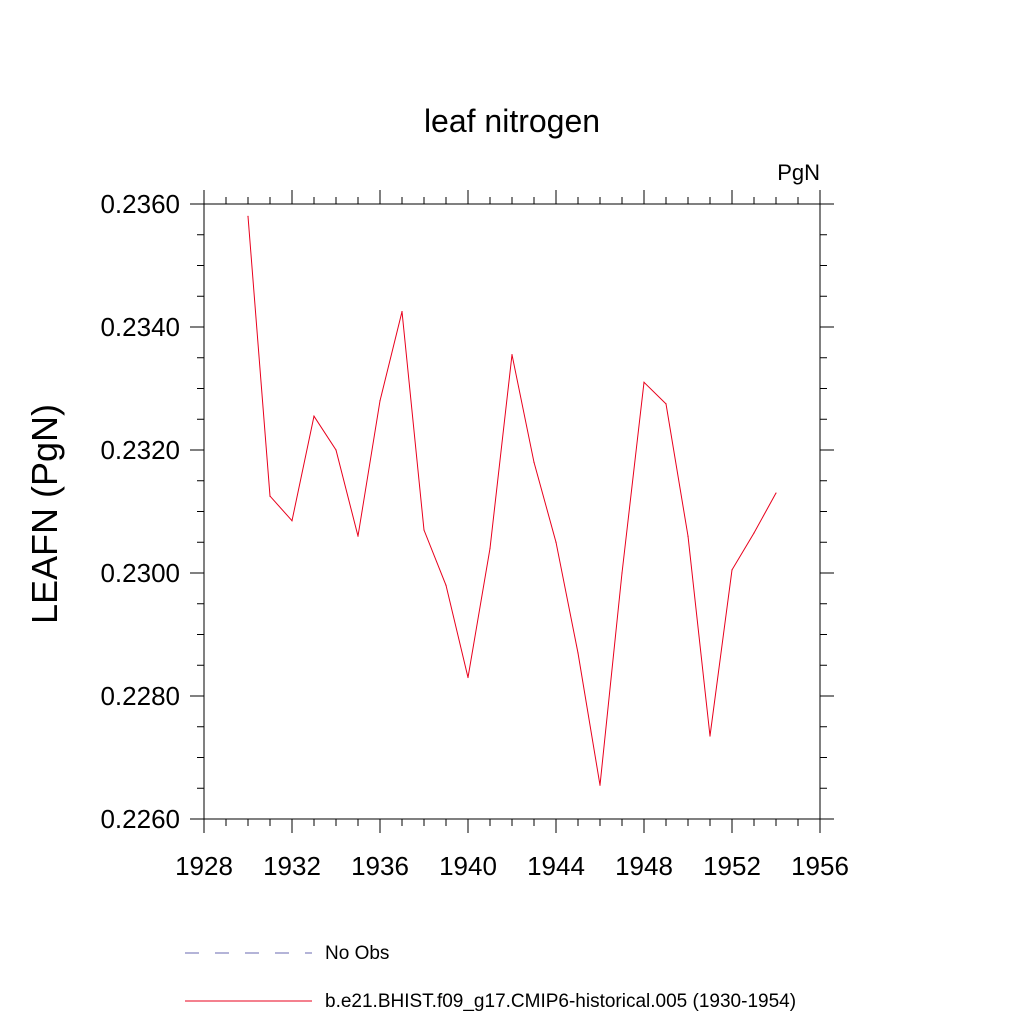  Describe the element at coordinates (468, 866) in the screenshot. I see `x-tick-label: 1940` at that location.